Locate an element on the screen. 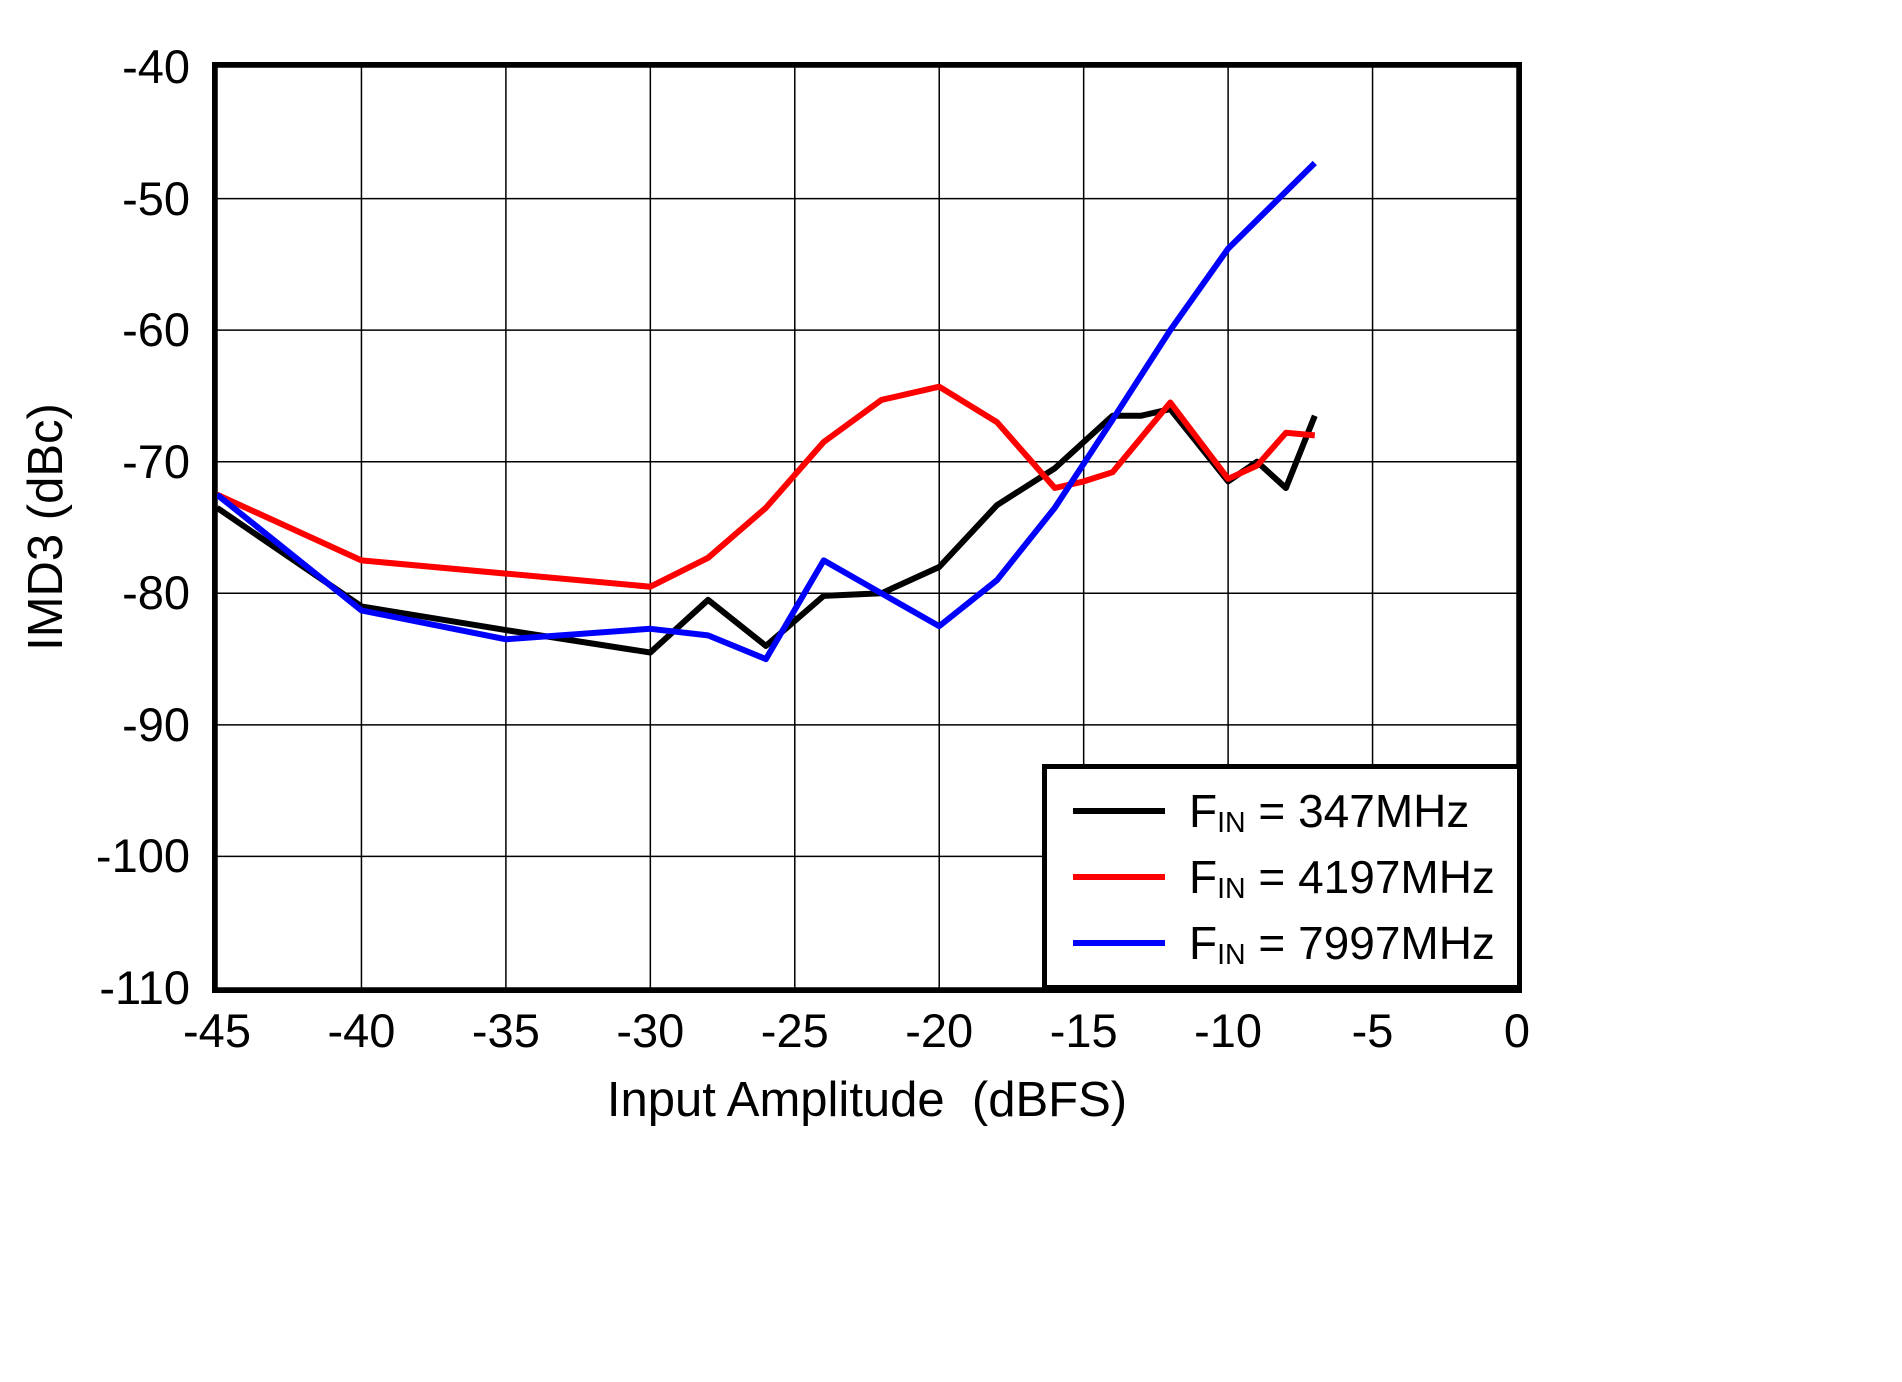 The width and height of the screenshot is (1902, 1382). legend-label-fin-4197mhz: FIN = 4197MHz is located at coordinates (1342, 878).